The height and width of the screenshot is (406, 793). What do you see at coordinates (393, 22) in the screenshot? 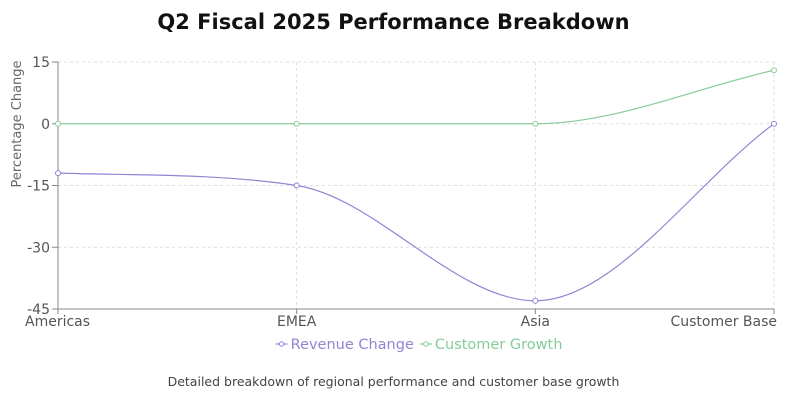
I see `chart-title: Q2 Fiscal 2025 Performance Breakdown` at bounding box center [393, 22].